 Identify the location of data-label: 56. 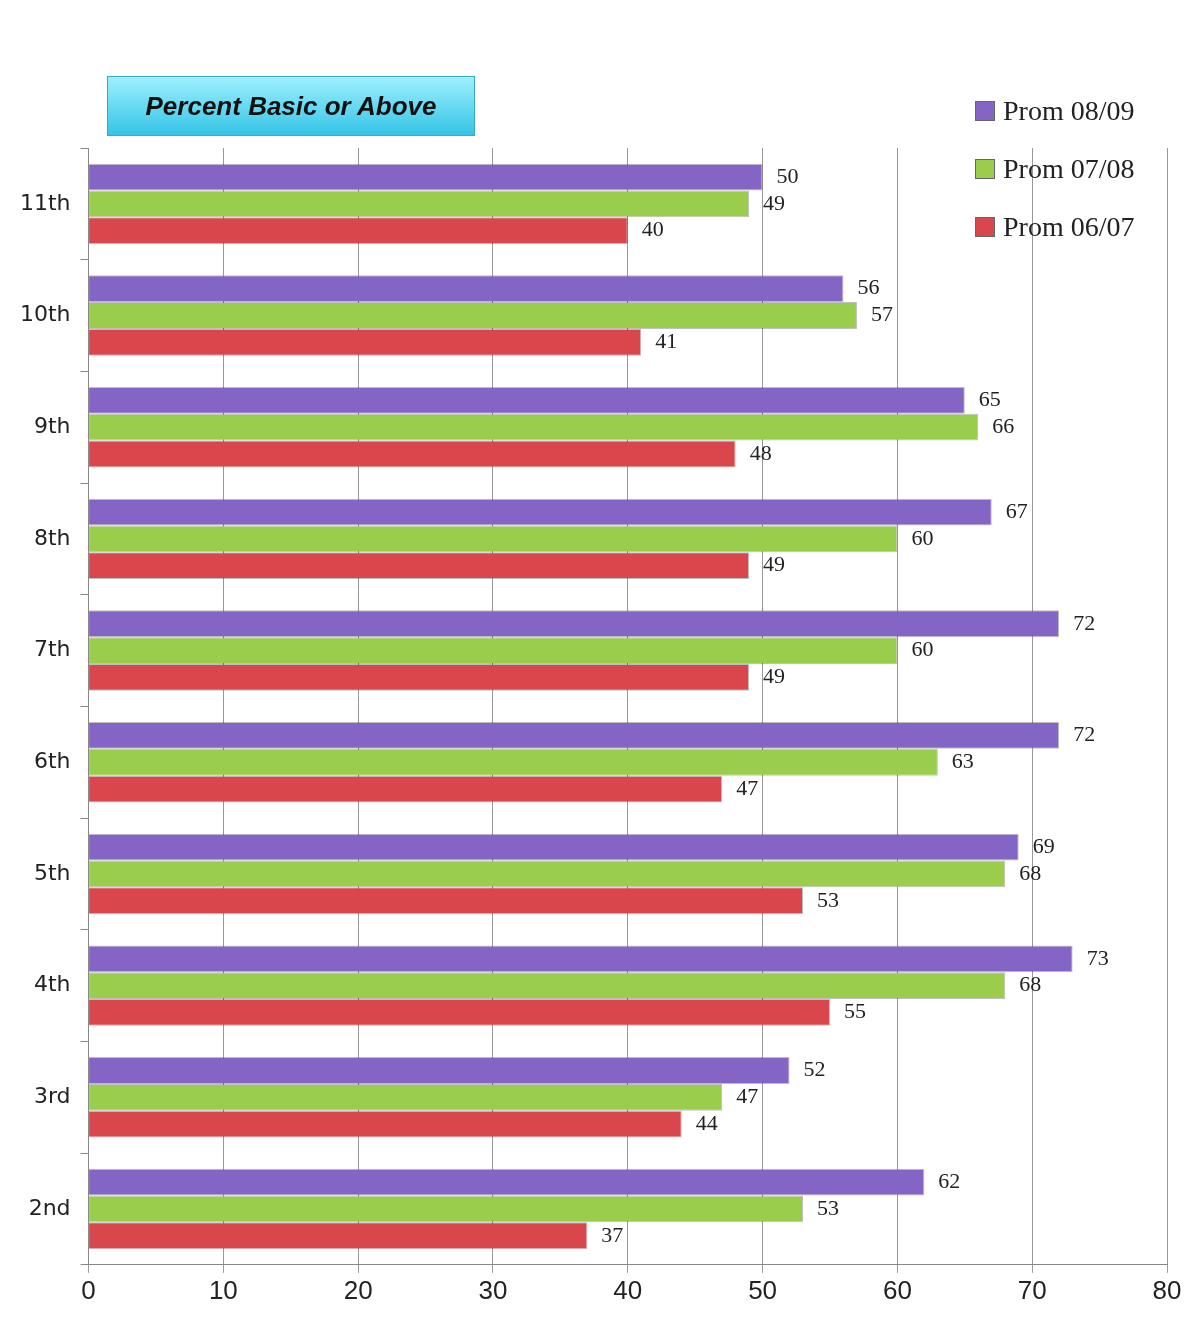
(868, 287).